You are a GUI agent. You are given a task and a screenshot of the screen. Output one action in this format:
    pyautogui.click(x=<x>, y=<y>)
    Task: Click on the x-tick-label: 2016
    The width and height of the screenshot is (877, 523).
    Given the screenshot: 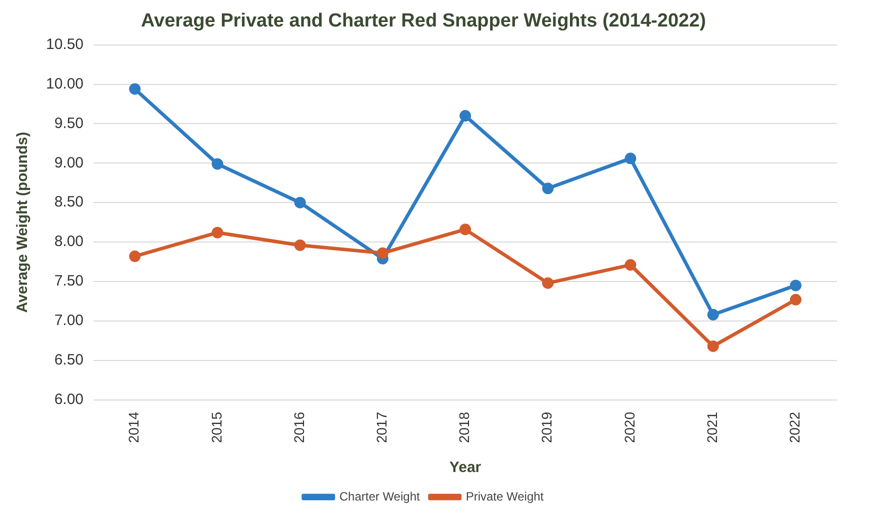 What is the action you would take?
    pyautogui.click(x=298, y=428)
    